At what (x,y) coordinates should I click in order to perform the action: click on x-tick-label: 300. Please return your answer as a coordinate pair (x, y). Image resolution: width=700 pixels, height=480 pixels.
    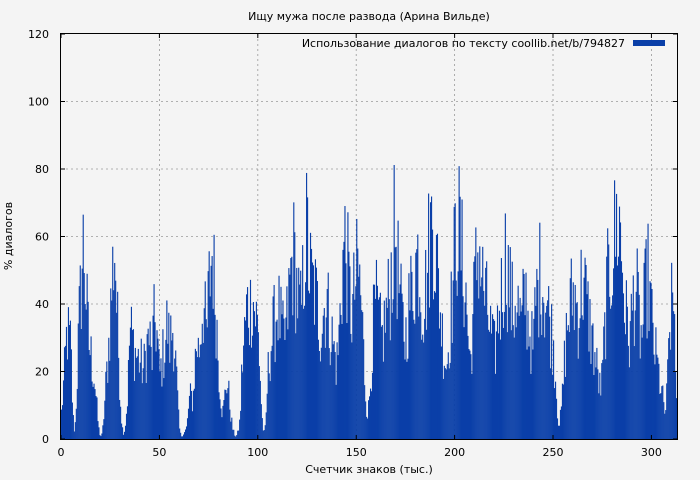
    Looking at the image, I should click on (651, 452).